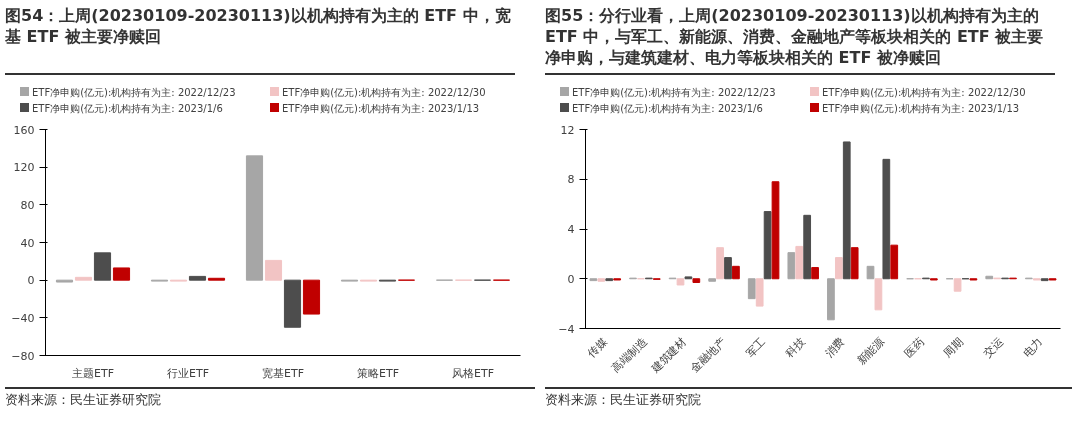  I want to click on x-tick-label: 周期, so click(954, 347).